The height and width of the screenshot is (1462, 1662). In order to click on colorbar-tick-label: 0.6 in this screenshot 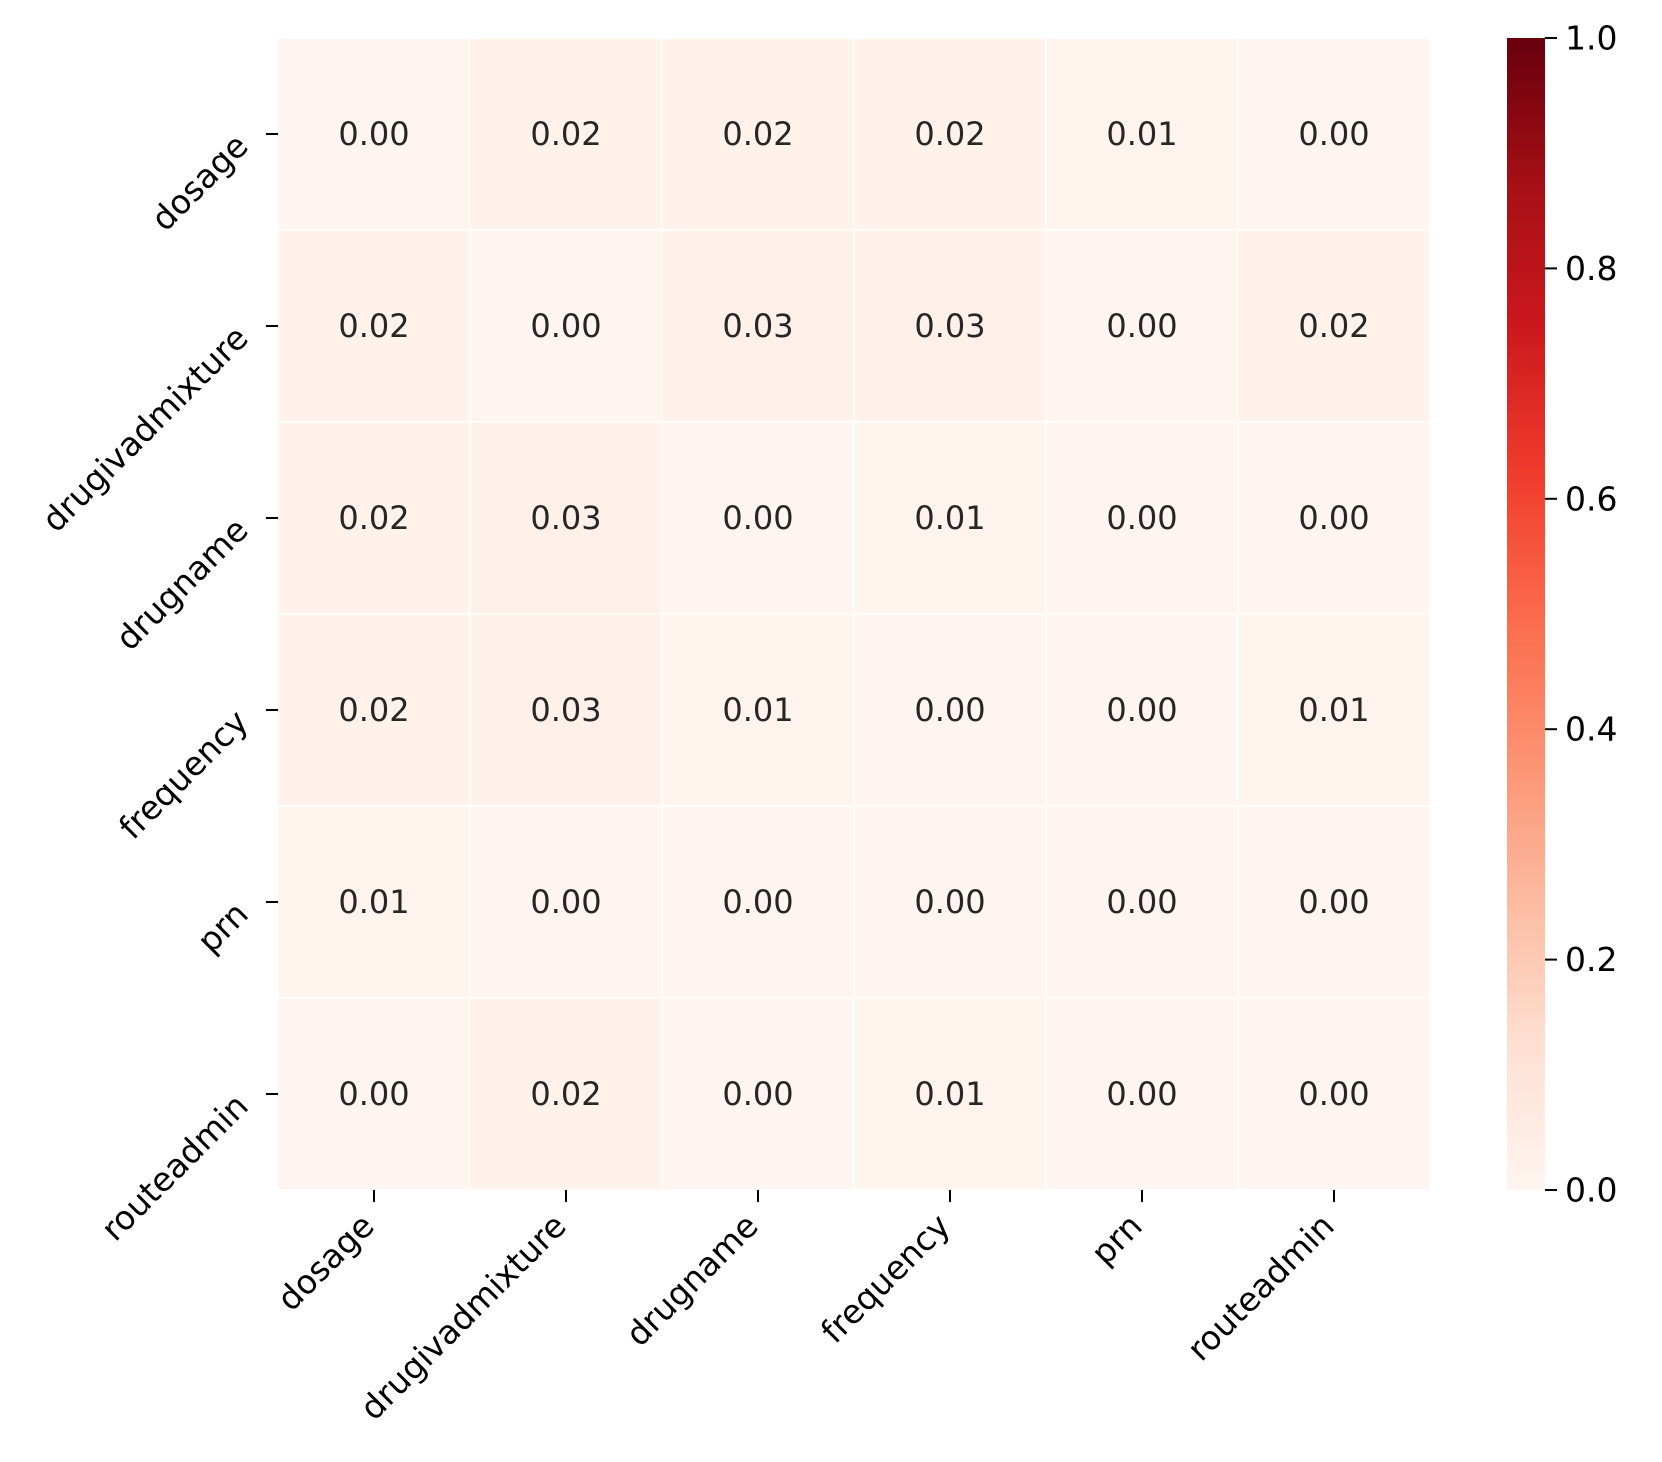, I will do `click(1591, 498)`.